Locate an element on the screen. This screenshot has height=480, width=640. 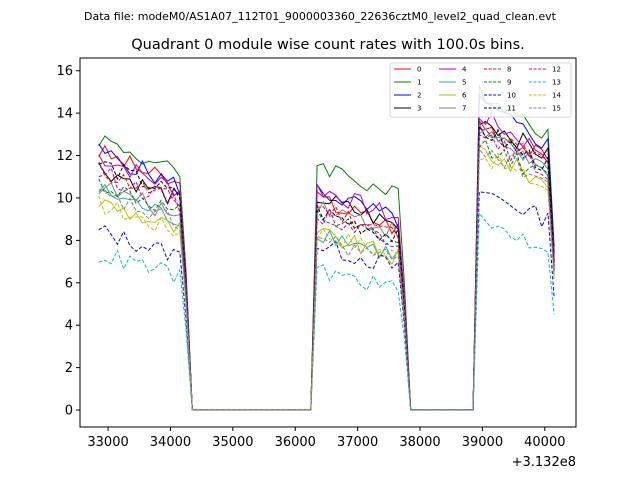
legend-label-13: 13 is located at coordinates (556, 83).